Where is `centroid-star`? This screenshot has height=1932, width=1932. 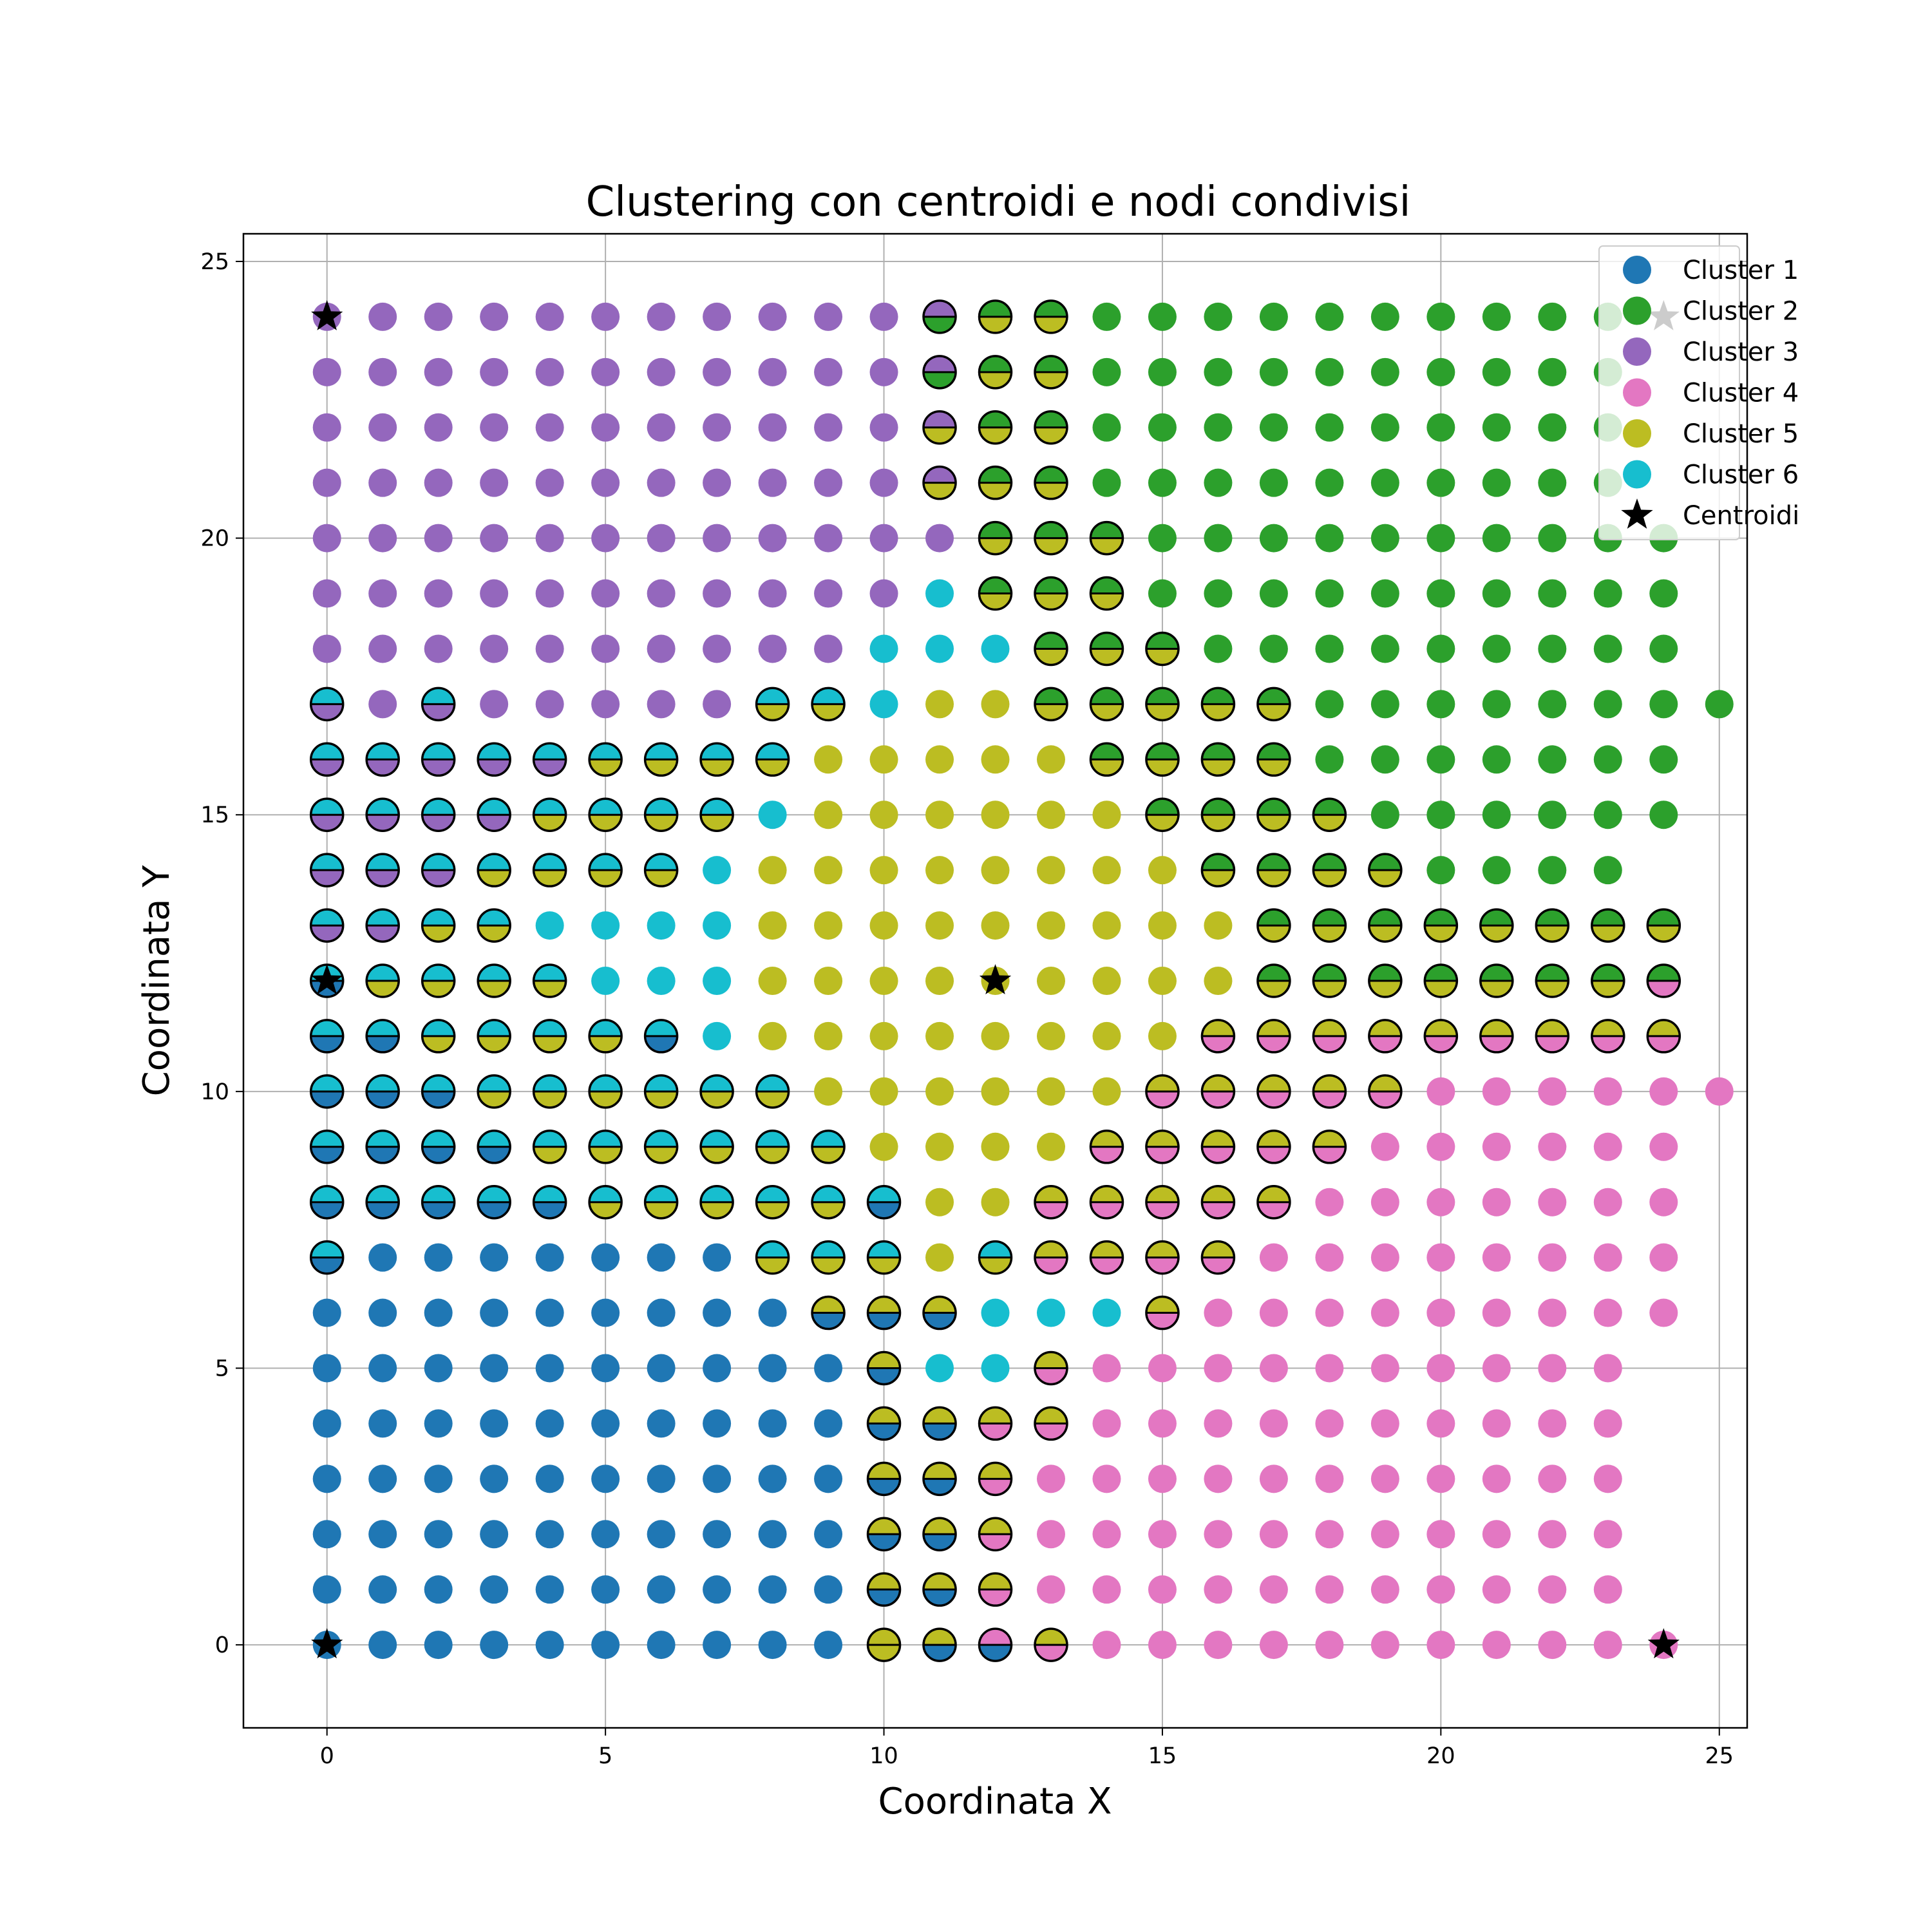
centroid-star is located at coordinates (327, 979).